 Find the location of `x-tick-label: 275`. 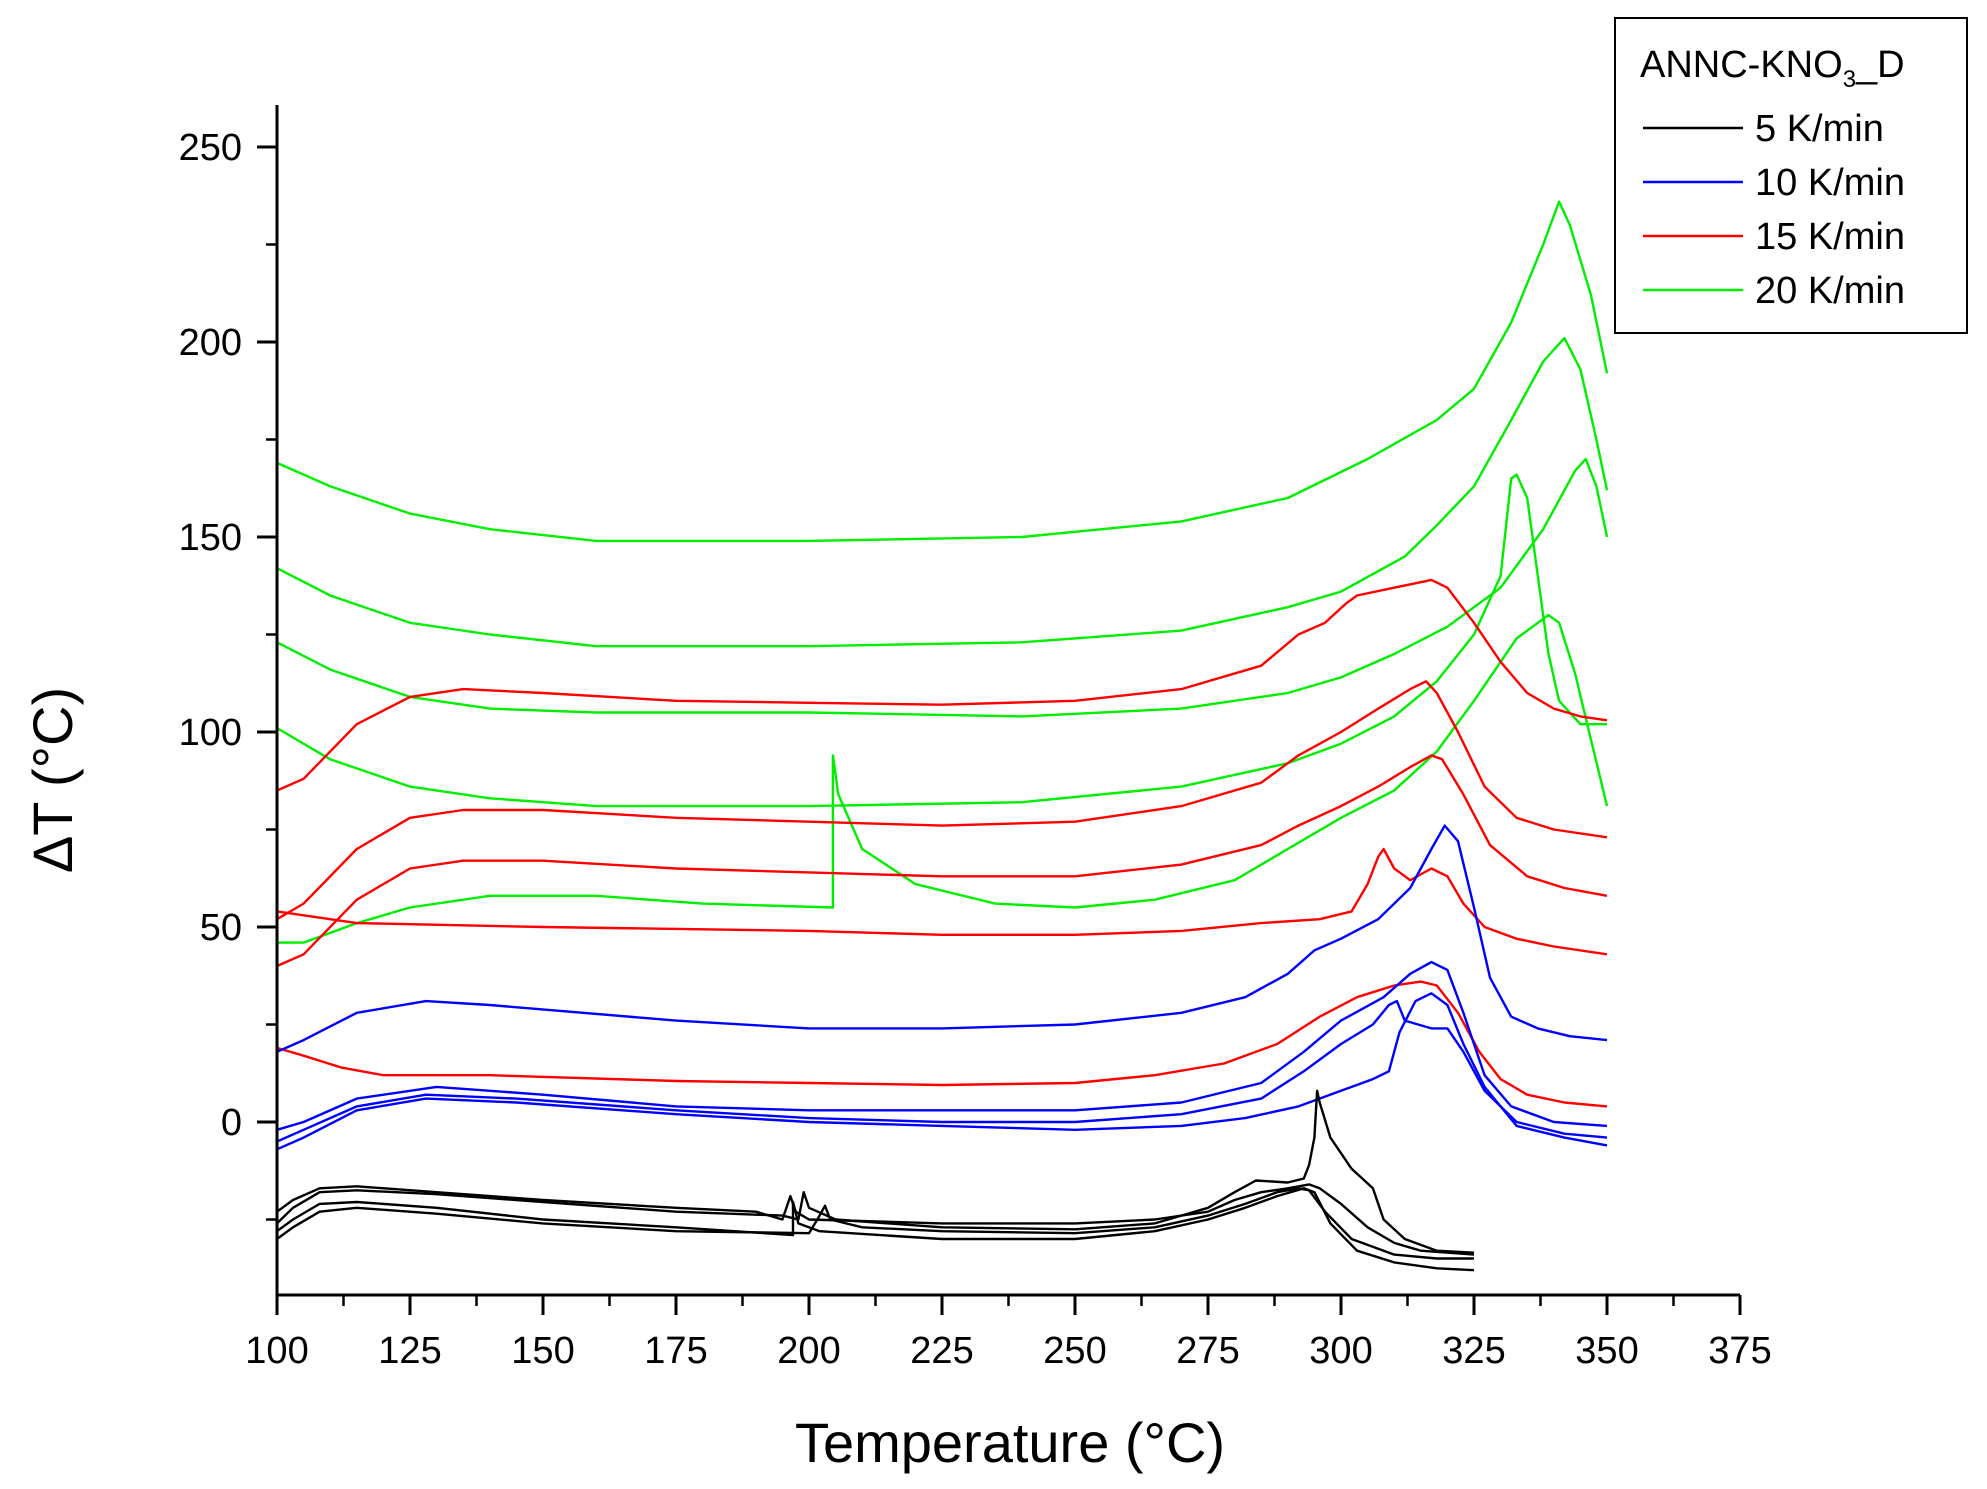

x-tick-label: 275 is located at coordinates (1207, 1351).